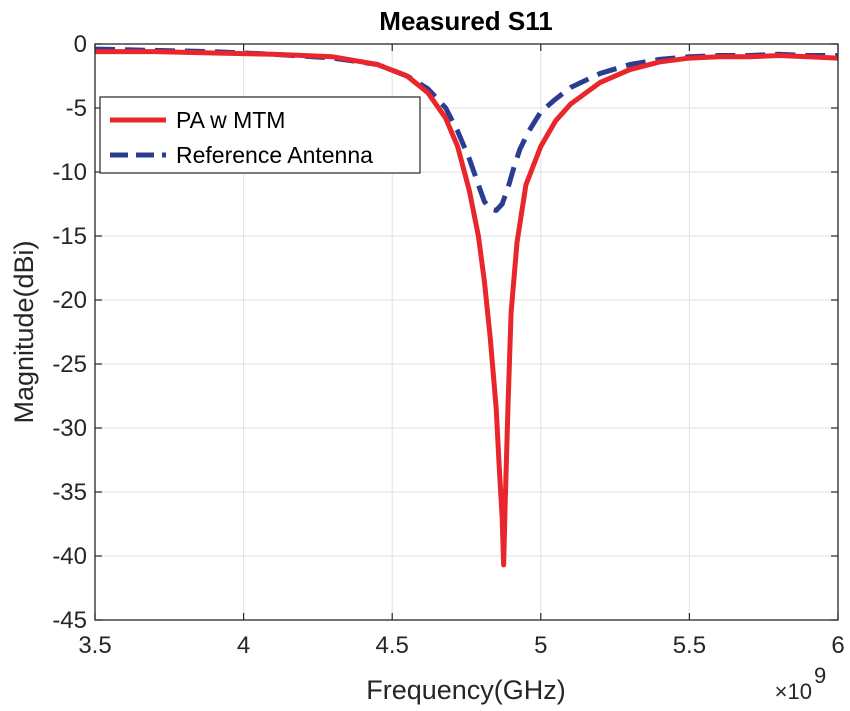  What do you see at coordinates (243, 645) in the screenshot?
I see `x-tick-label: 4` at bounding box center [243, 645].